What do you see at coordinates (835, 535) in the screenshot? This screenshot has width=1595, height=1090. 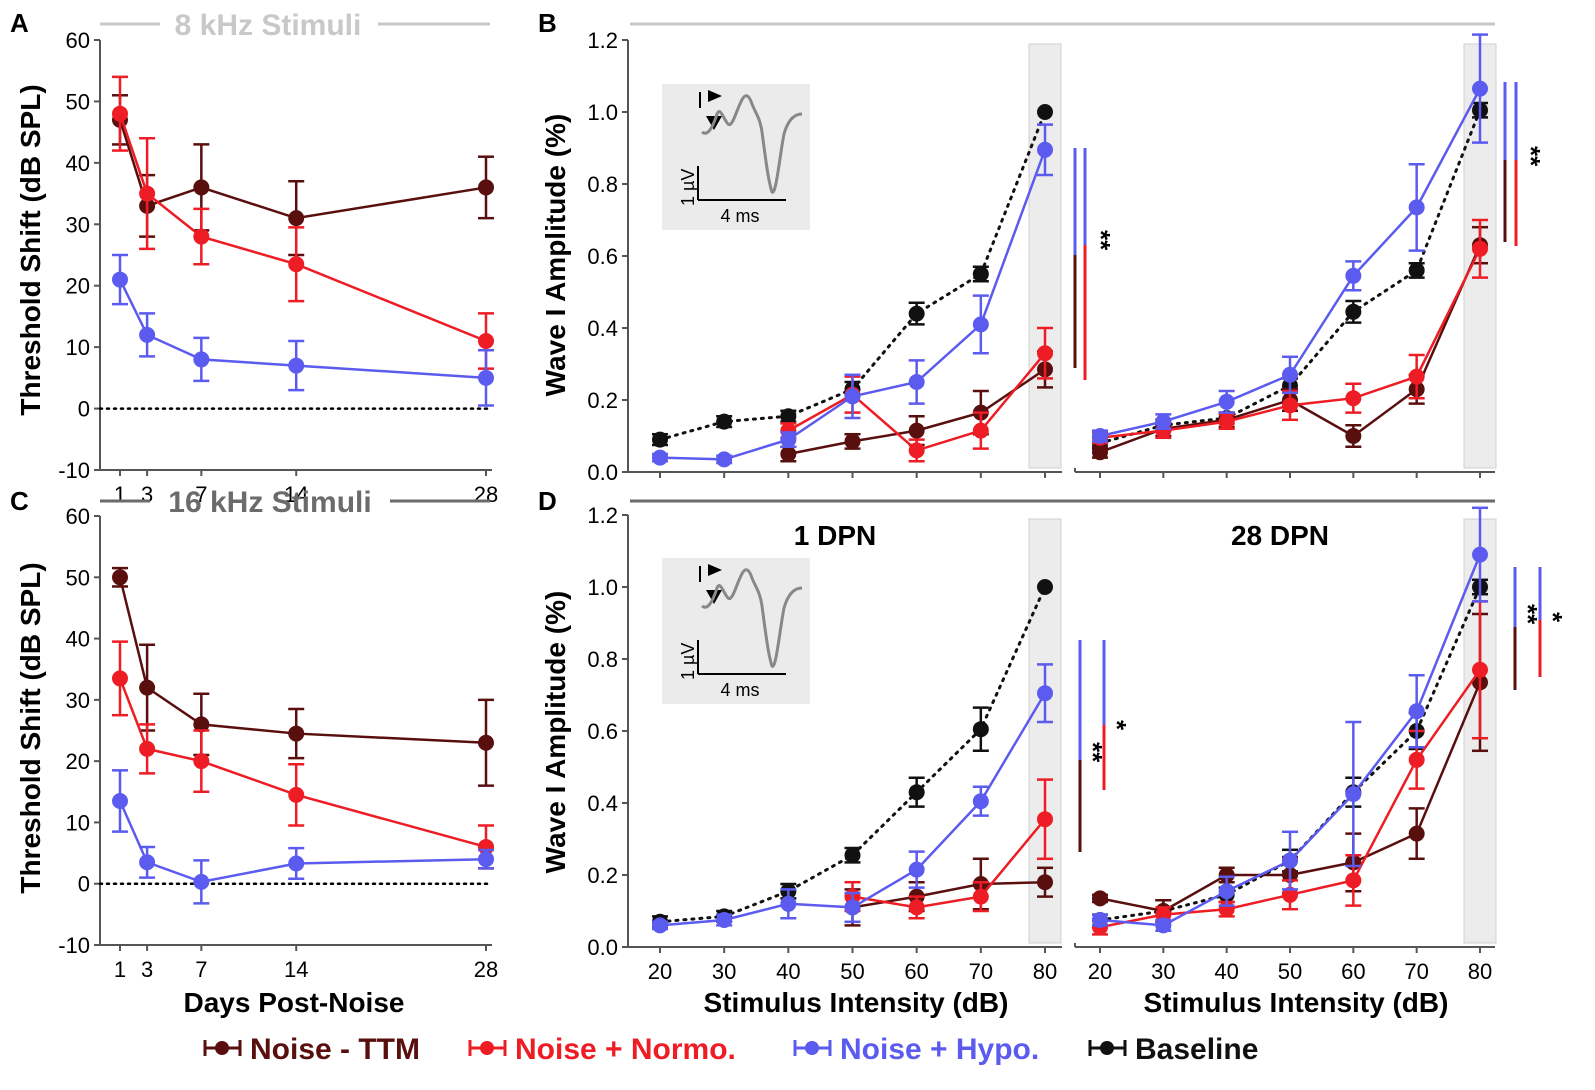 I see `title-1dpn: 1 DPN` at bounding box center [835, 535].